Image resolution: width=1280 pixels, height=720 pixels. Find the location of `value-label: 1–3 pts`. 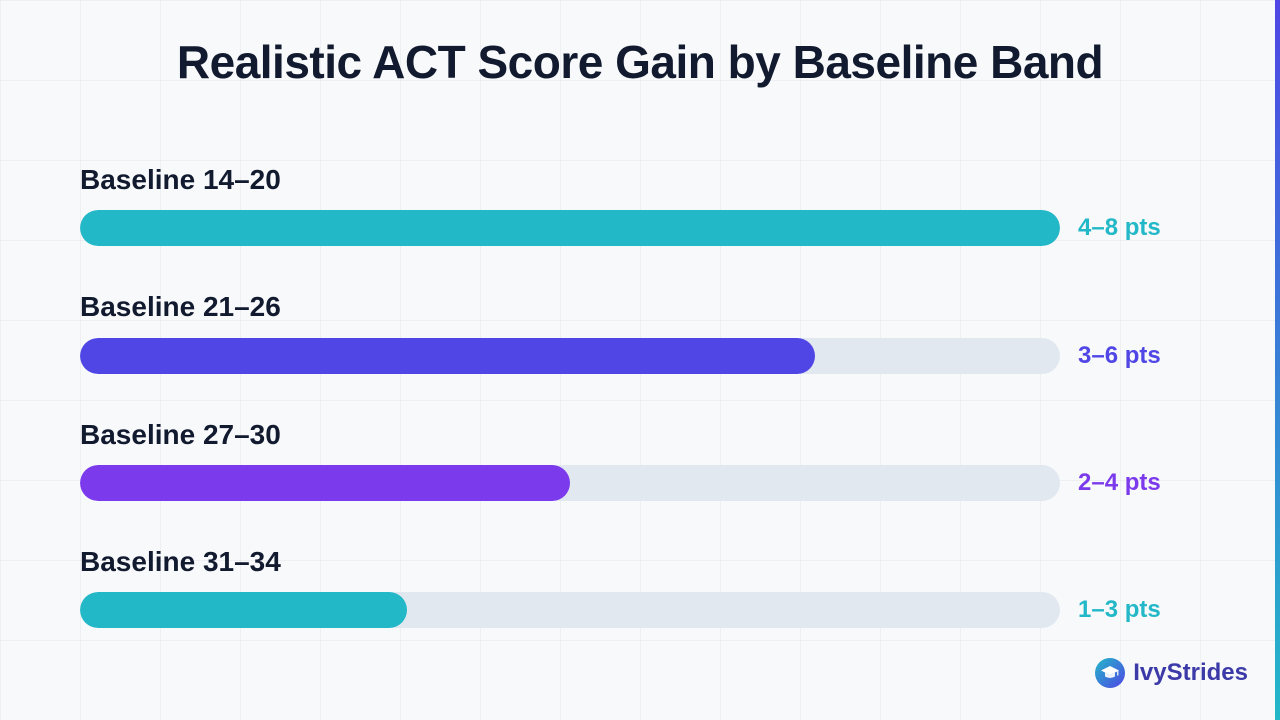

value-label: 1–3 pts is located at coordinates (1119, 609).